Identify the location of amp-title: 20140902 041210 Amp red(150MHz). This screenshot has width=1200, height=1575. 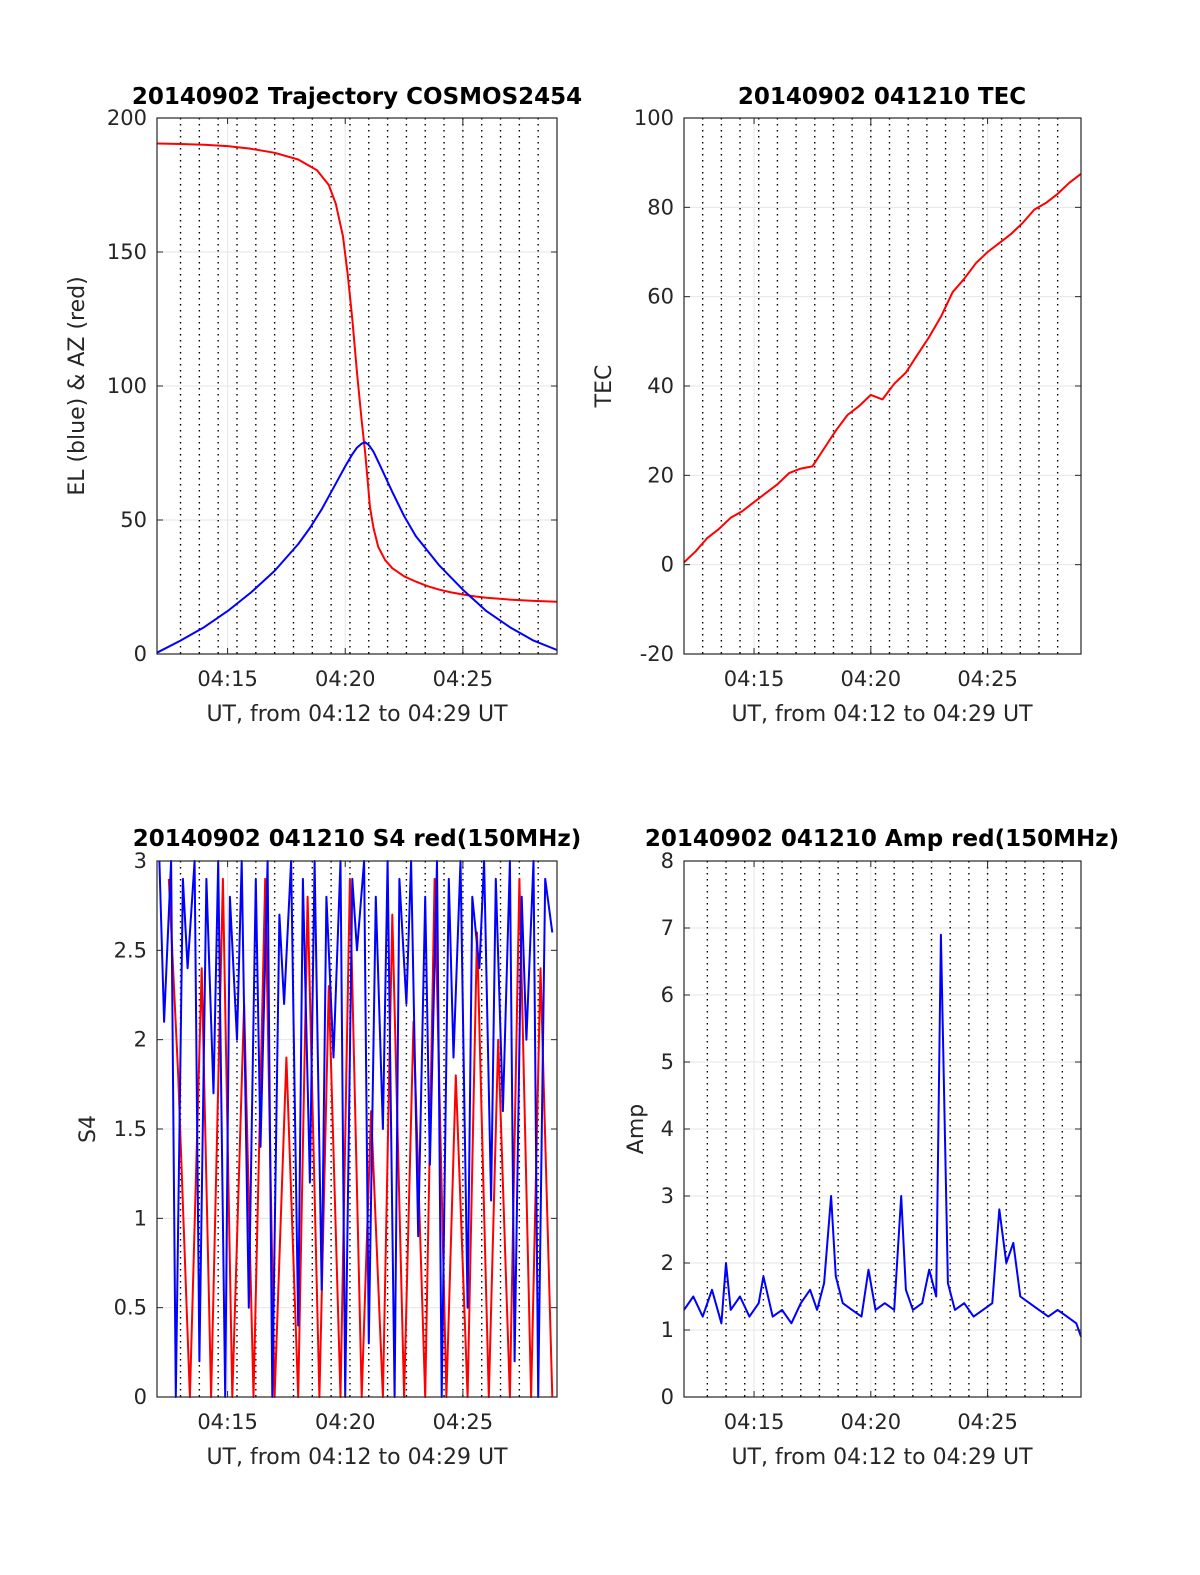
(882, 839).